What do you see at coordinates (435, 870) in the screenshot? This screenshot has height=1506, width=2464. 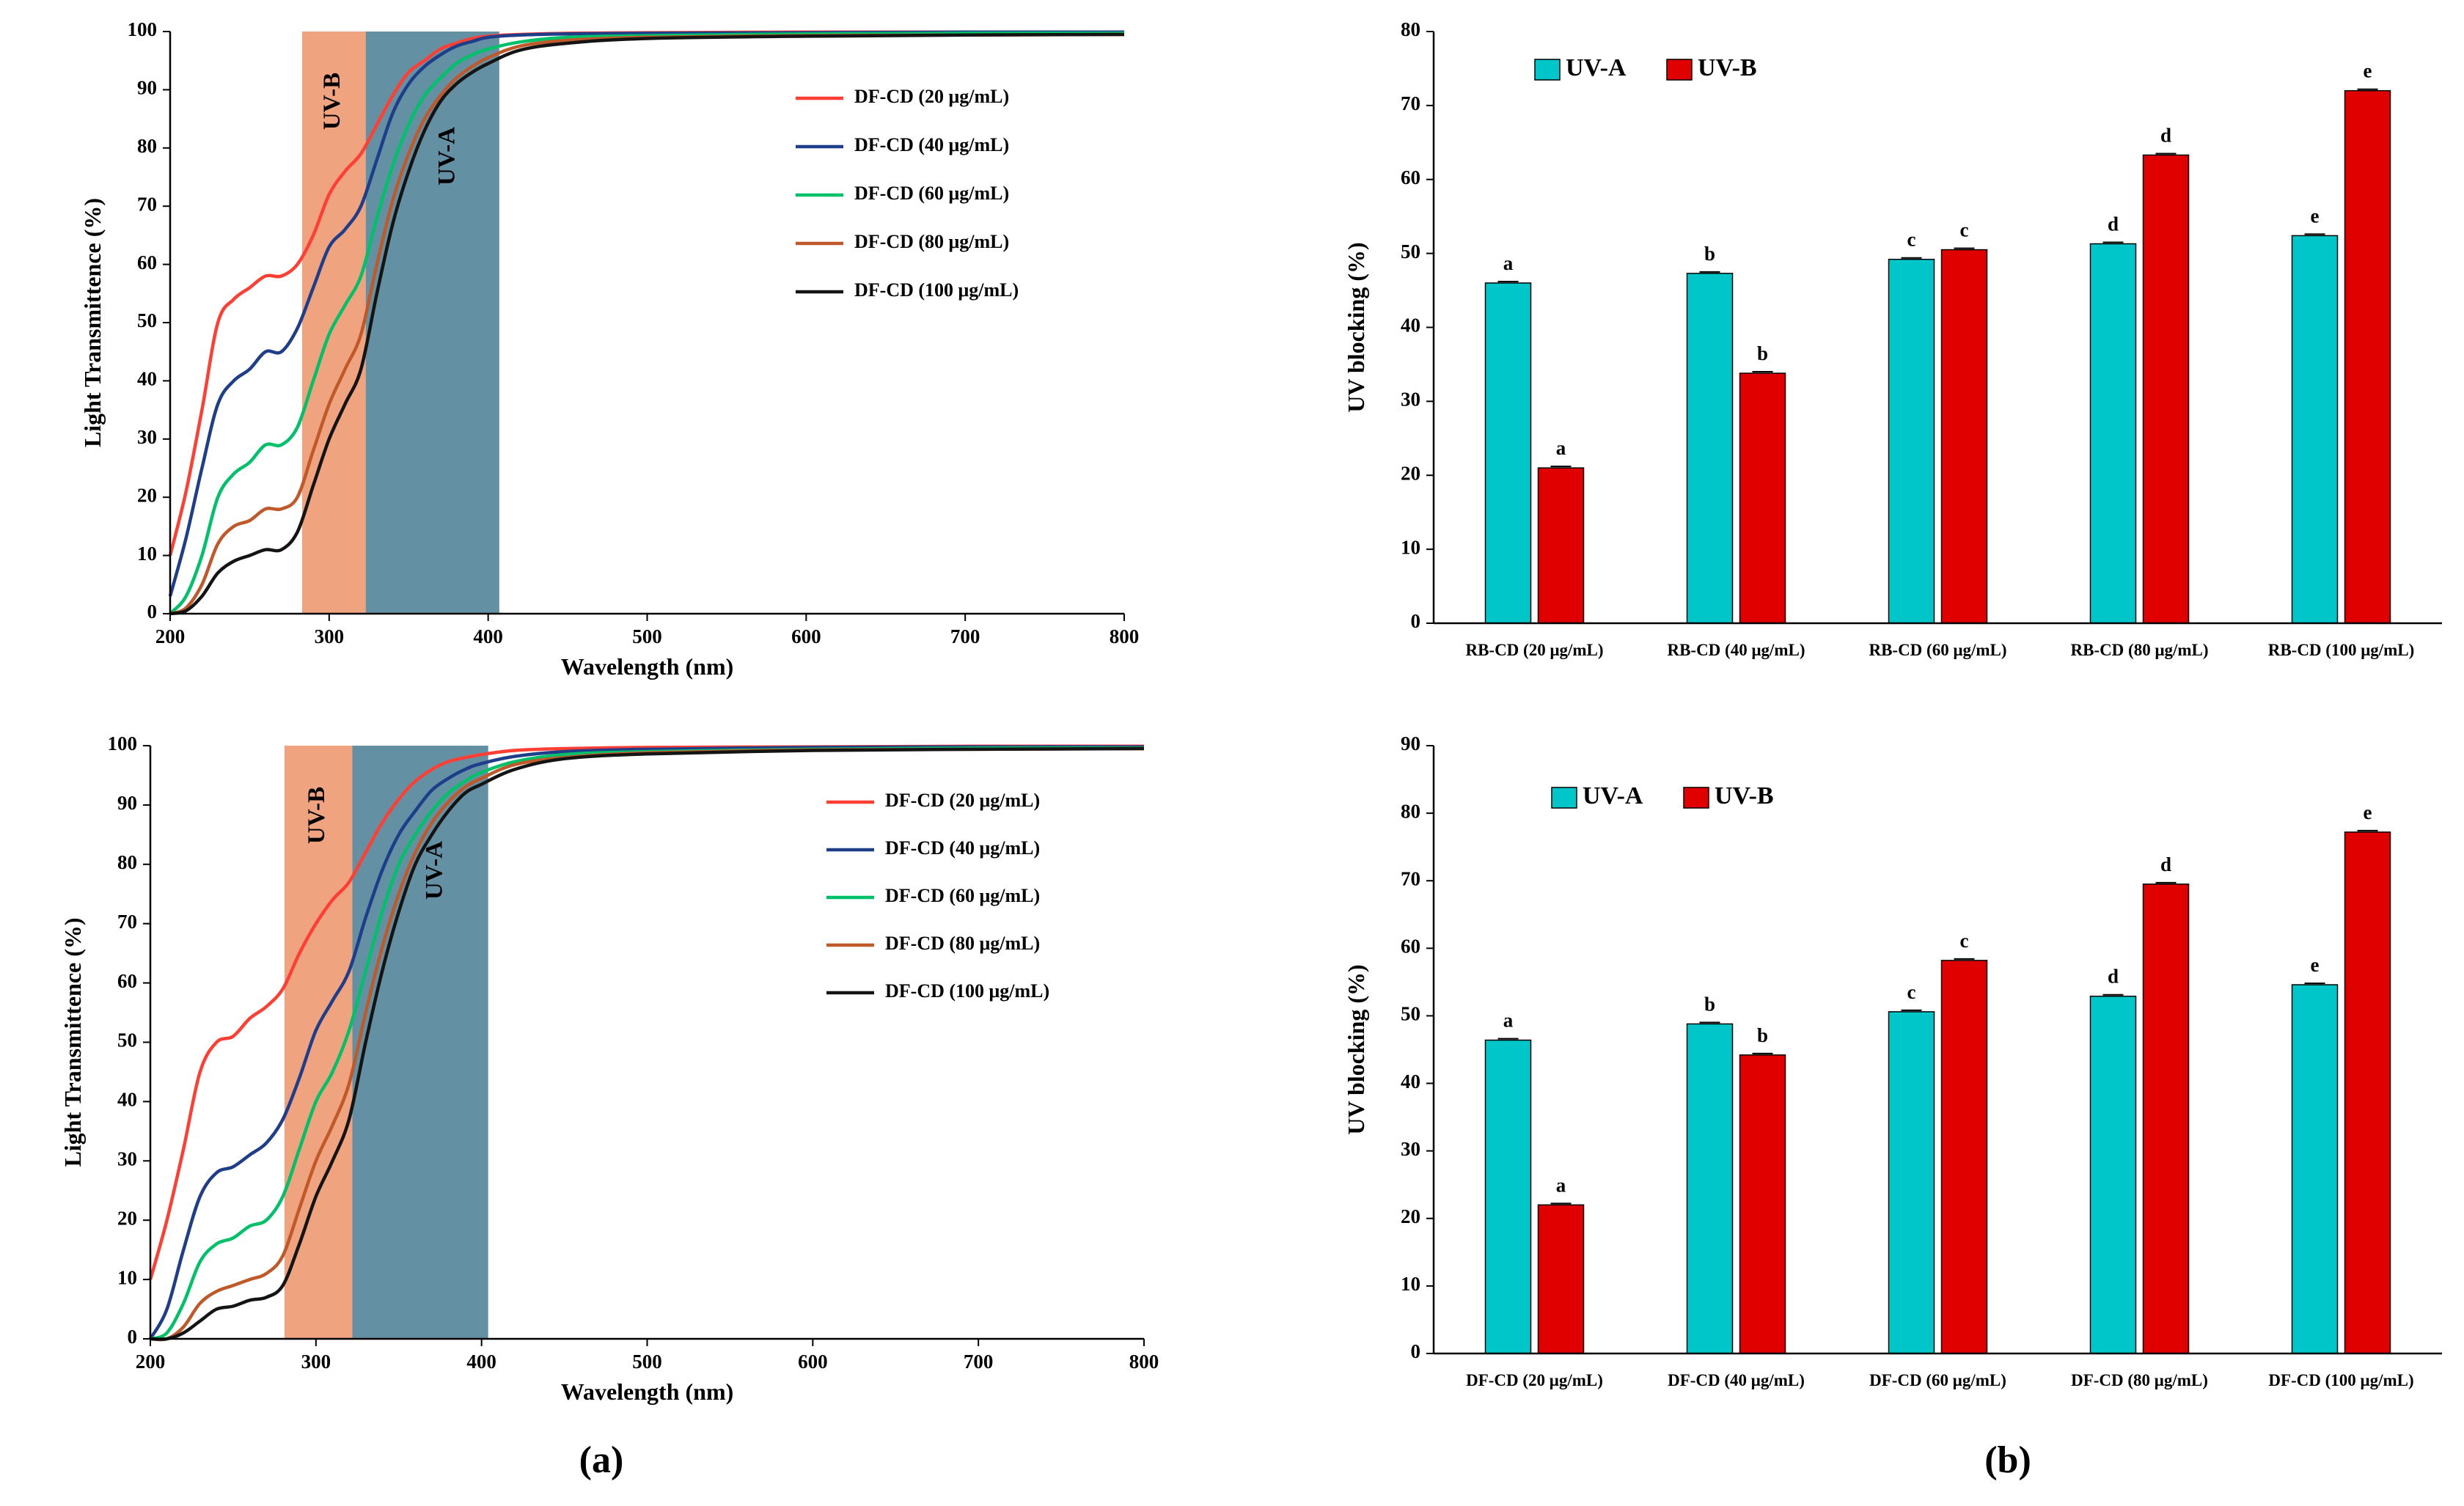 I see `band-label-uva: UV-A` at bounding box center [435, 870].